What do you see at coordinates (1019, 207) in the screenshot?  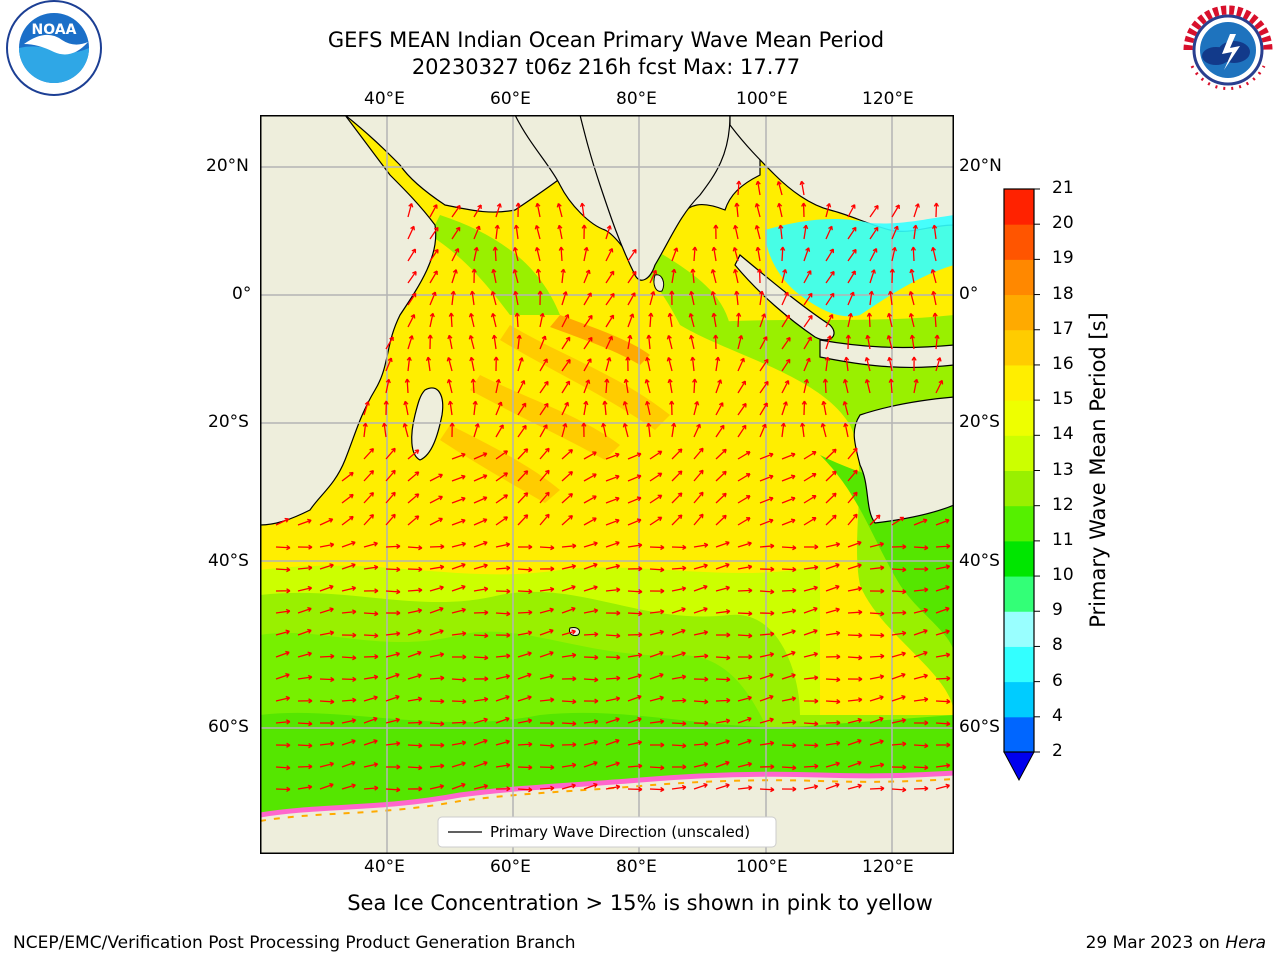 I see `colorbar-swatch` at bounding box center [1019, 207].